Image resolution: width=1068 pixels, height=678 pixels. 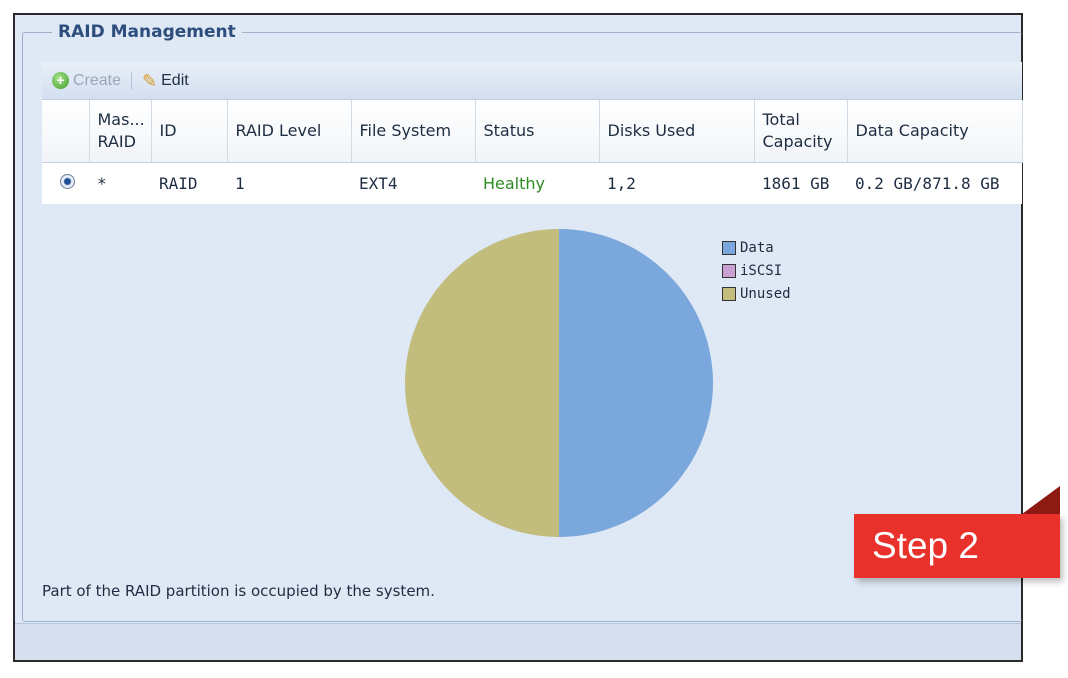 What do you see at coordinates (934, 183) in the screenshot?
I see `cell-data-capacity: 0.2 GB/871.8 GB` at bounding box center [934, 183].